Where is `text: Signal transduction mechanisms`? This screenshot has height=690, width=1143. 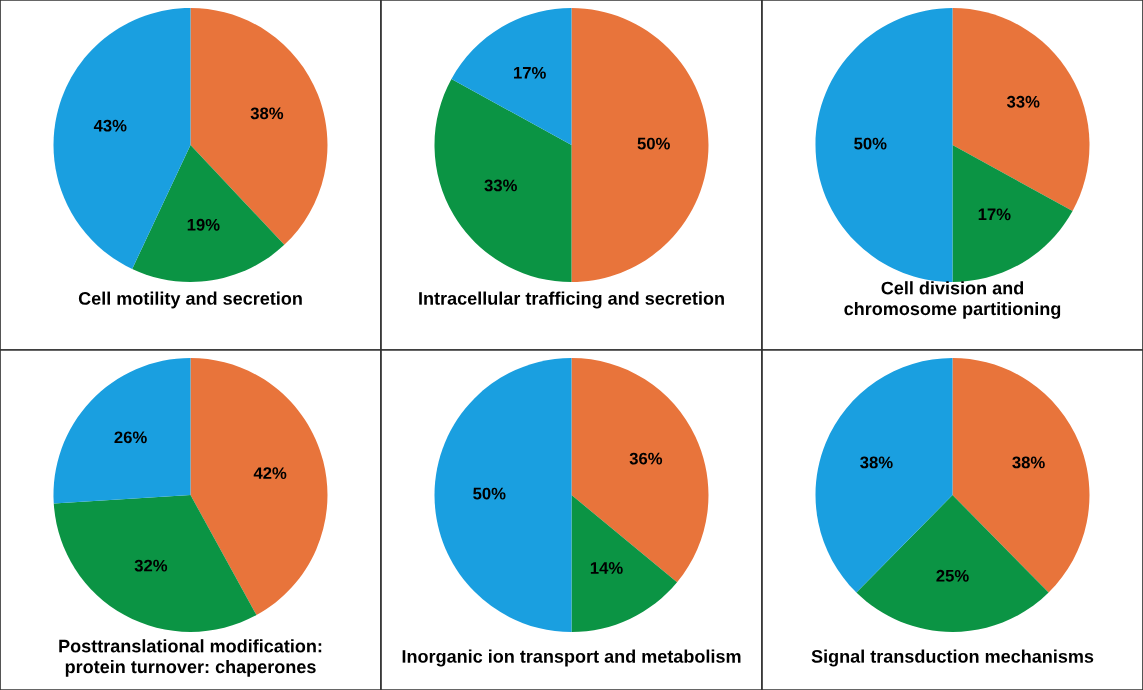
text: Signal transduction mechanisms is located at coordinates (952, 658).